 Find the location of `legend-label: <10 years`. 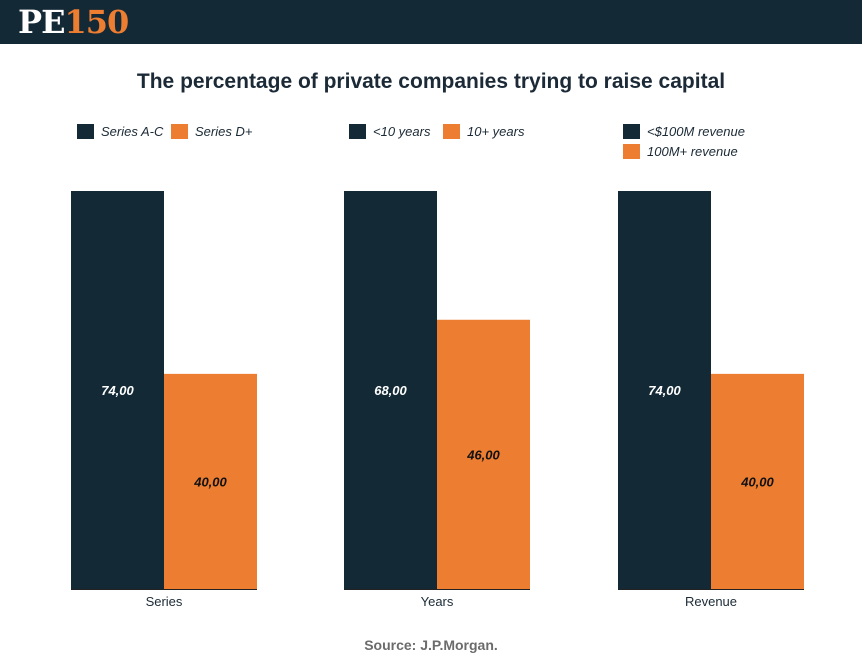

legend-label: <10 years is located at coordinates (402, 131).